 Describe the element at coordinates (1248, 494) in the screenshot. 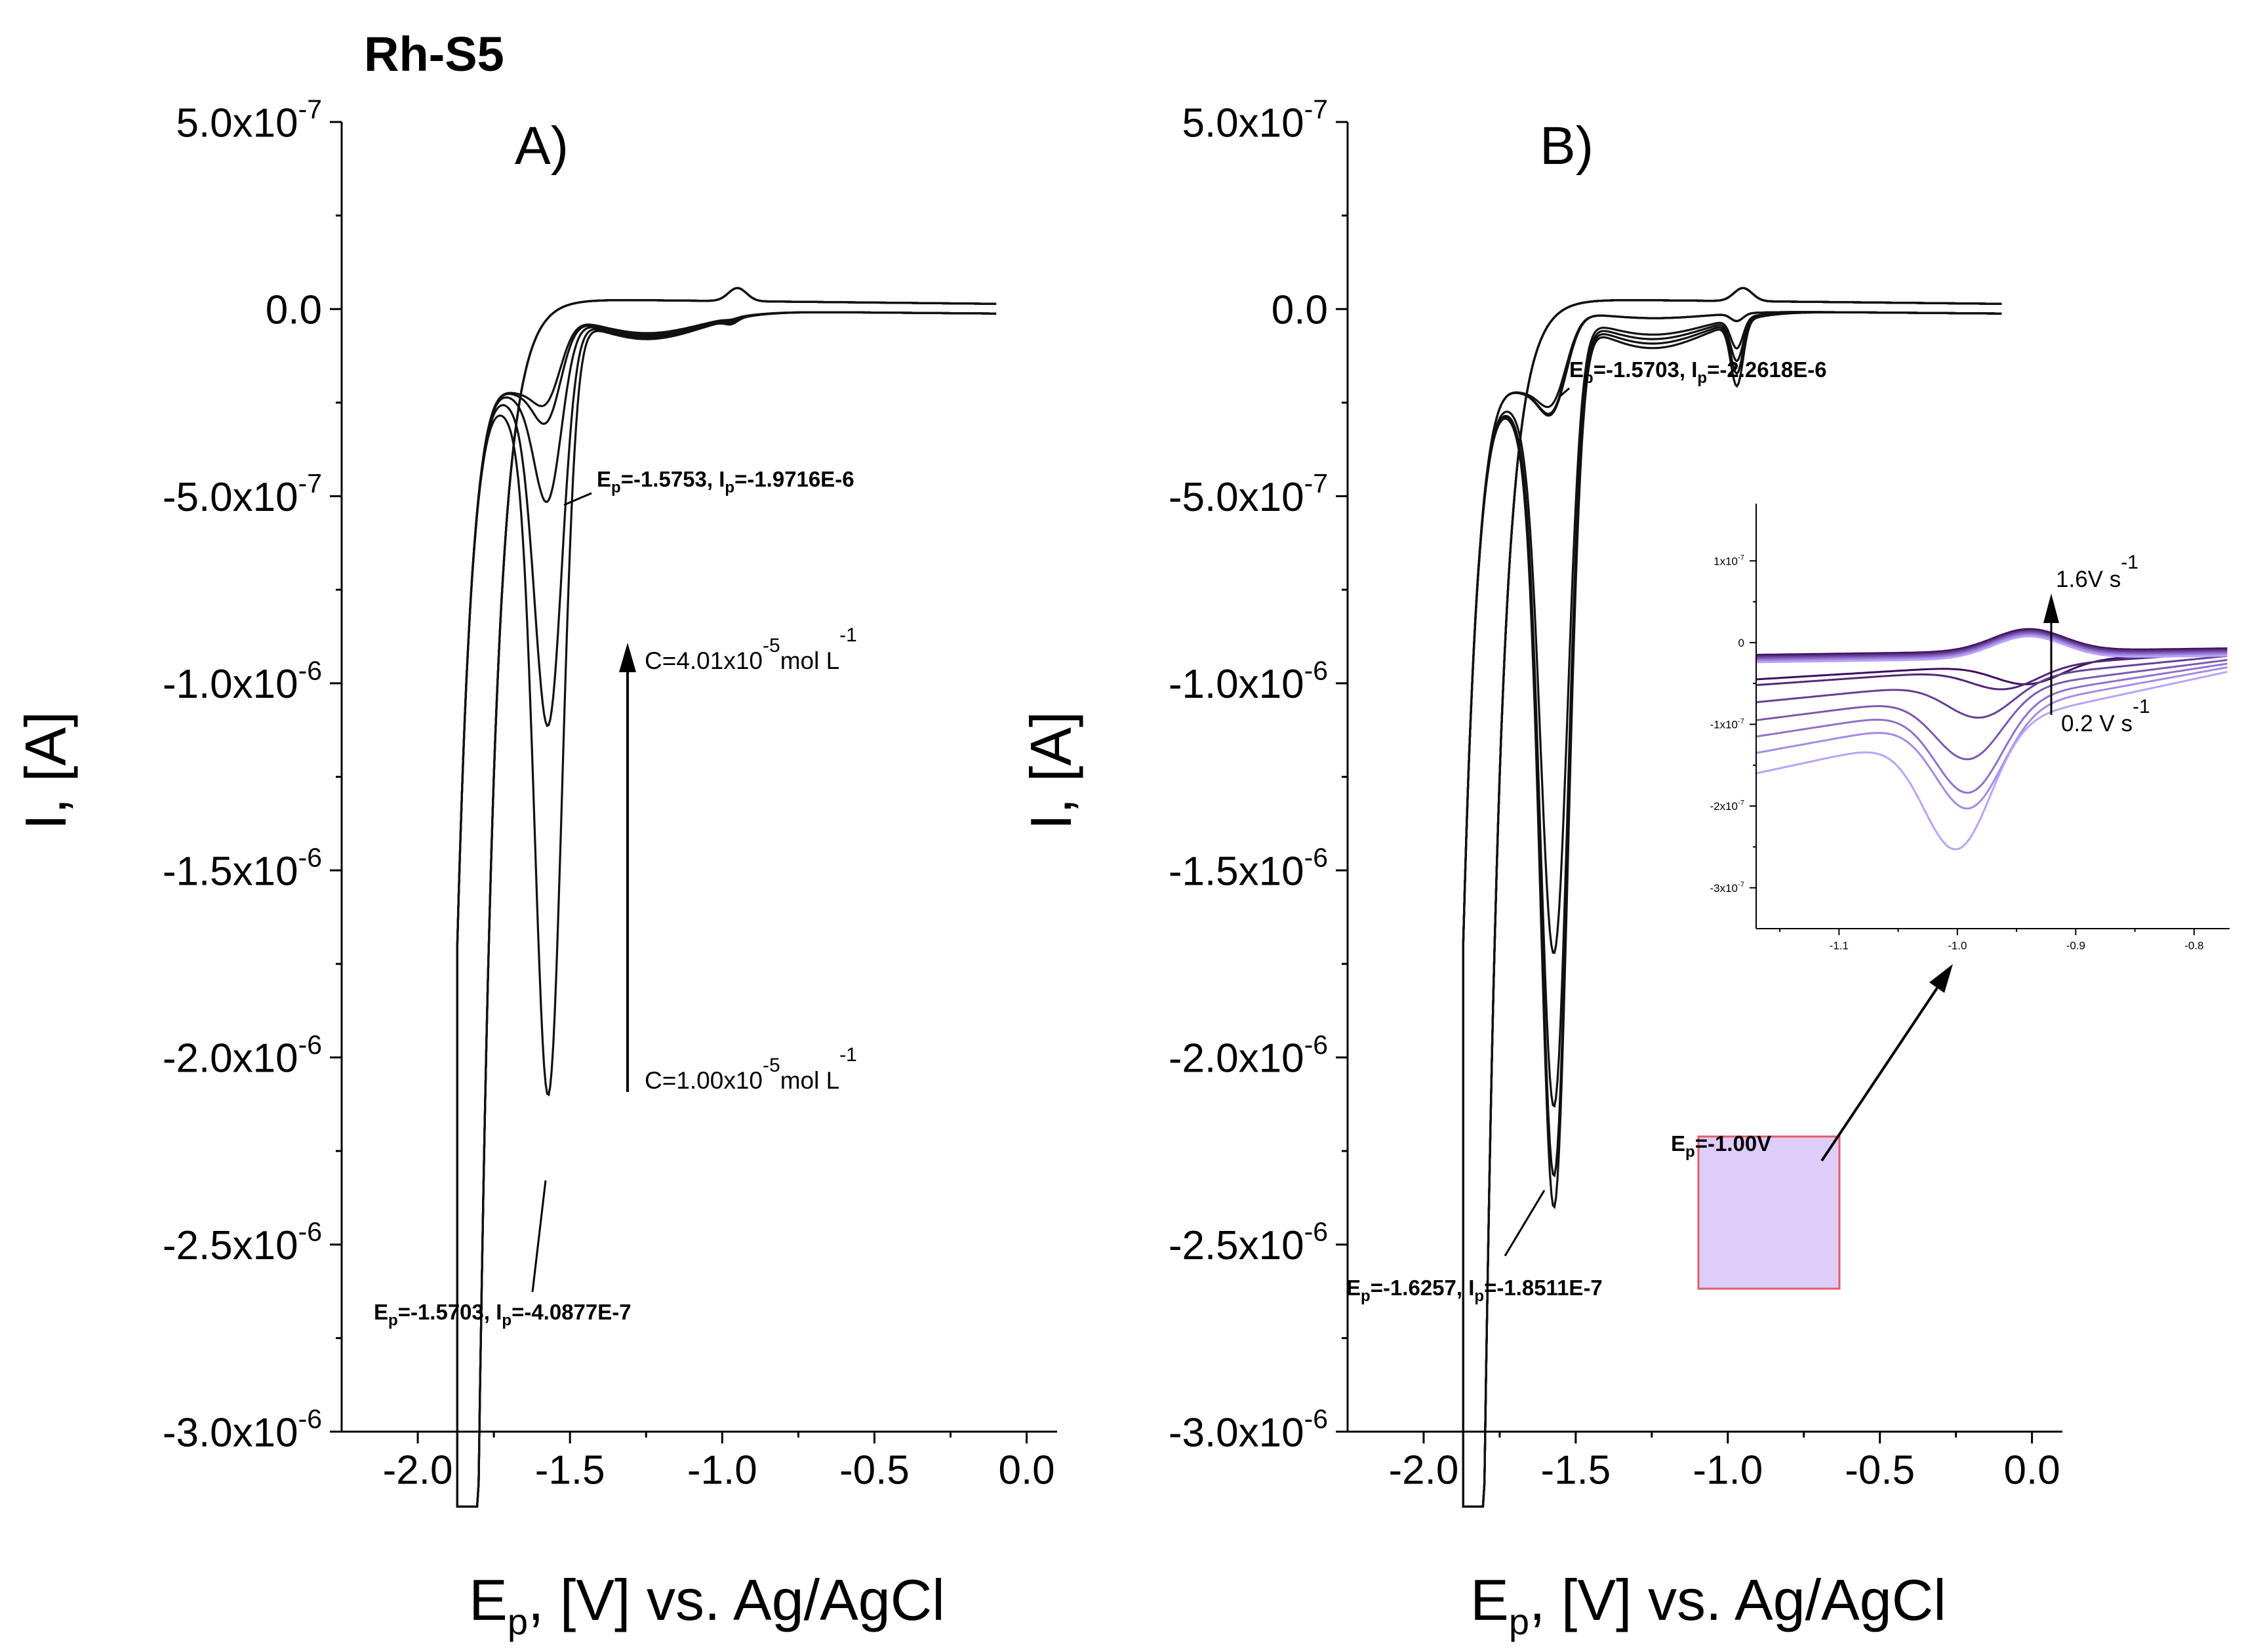

I see `panel-b-y-tick-label: -5.0x10⁻⁷` at that location.